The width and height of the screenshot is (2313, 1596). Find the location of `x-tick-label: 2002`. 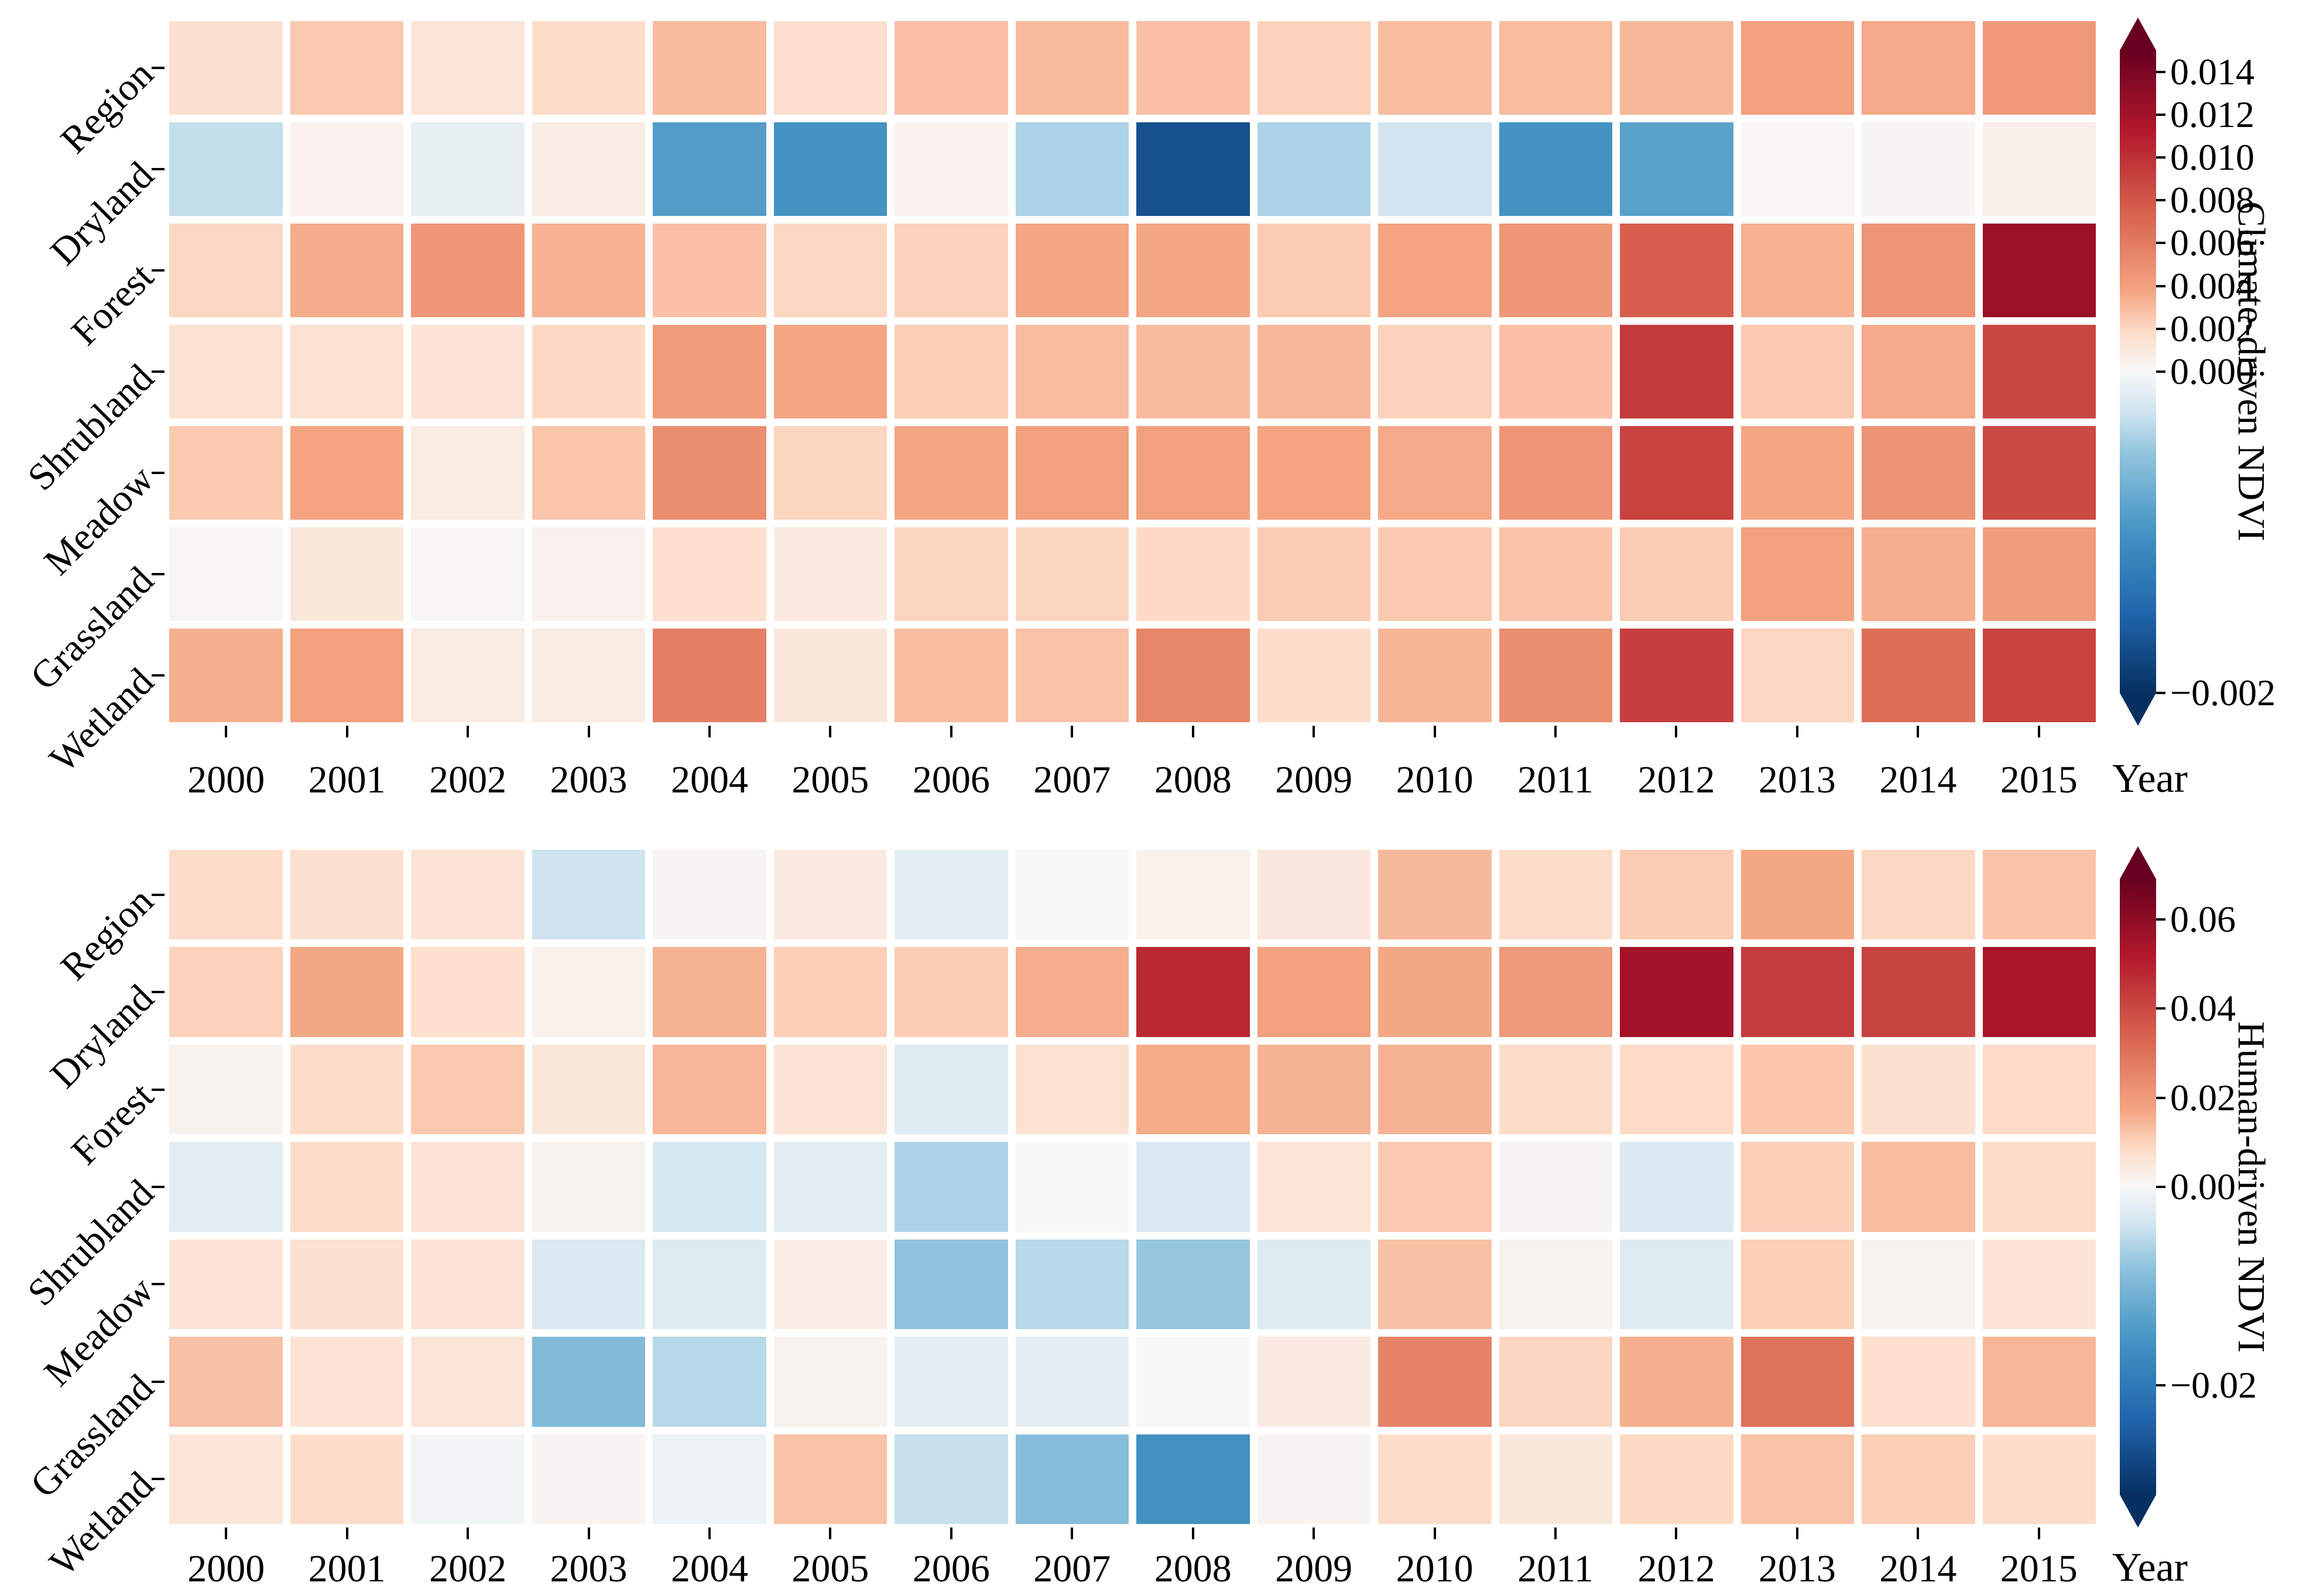

x-tick-label: 2002 is located at coordinates (468, 1568).